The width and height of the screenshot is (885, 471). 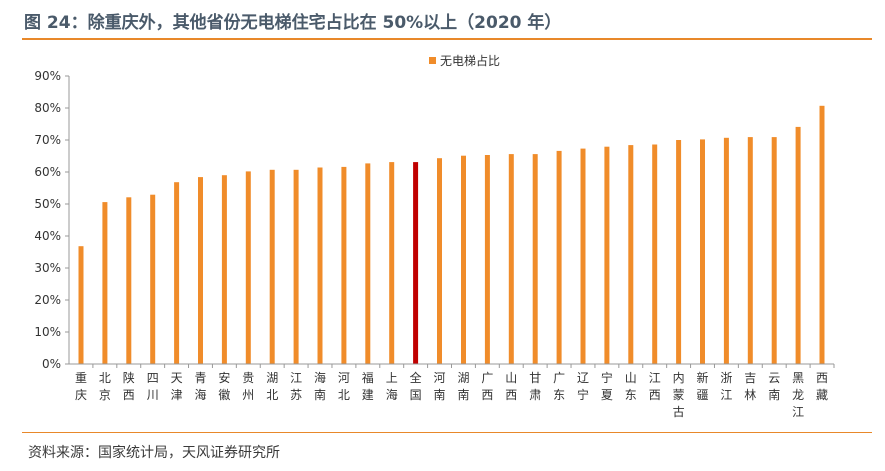 I want to click on x-tick-label: 海南, so click(x=320, y=386).